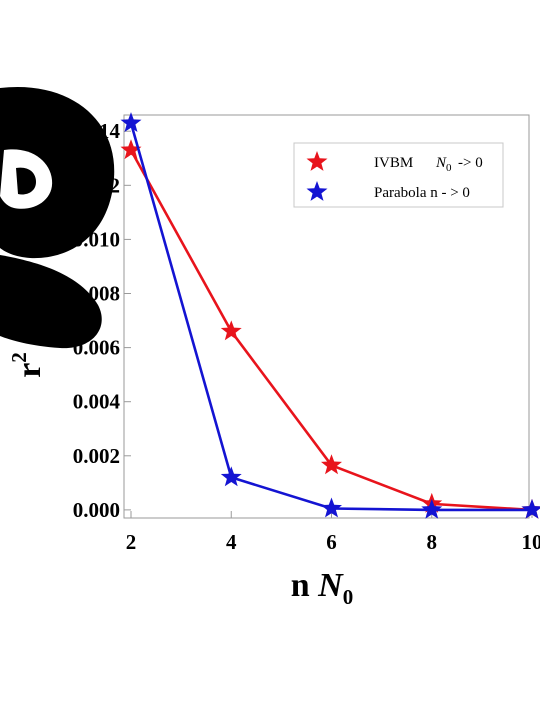 The height and width of the screenshot is (720, 540). What do you see at coordinates (96, 348) in the screenshot?
I see `y-tick-label: 0.006` at bounding box center [96, 348].